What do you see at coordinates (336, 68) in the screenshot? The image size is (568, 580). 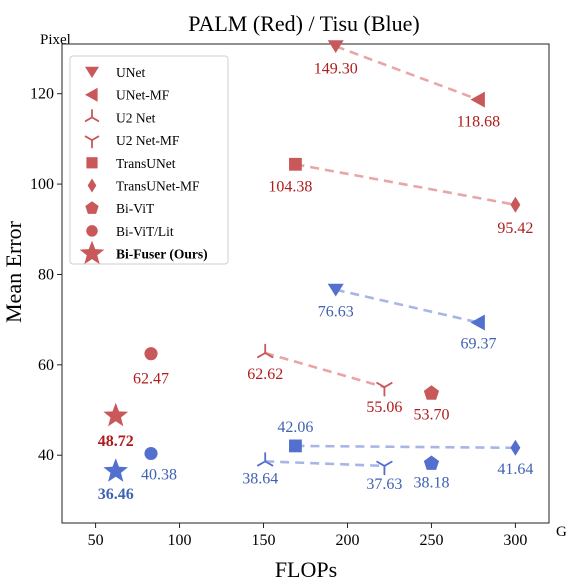 I see `label-palm-unet: 149.30` at bounding box center [336, 68].